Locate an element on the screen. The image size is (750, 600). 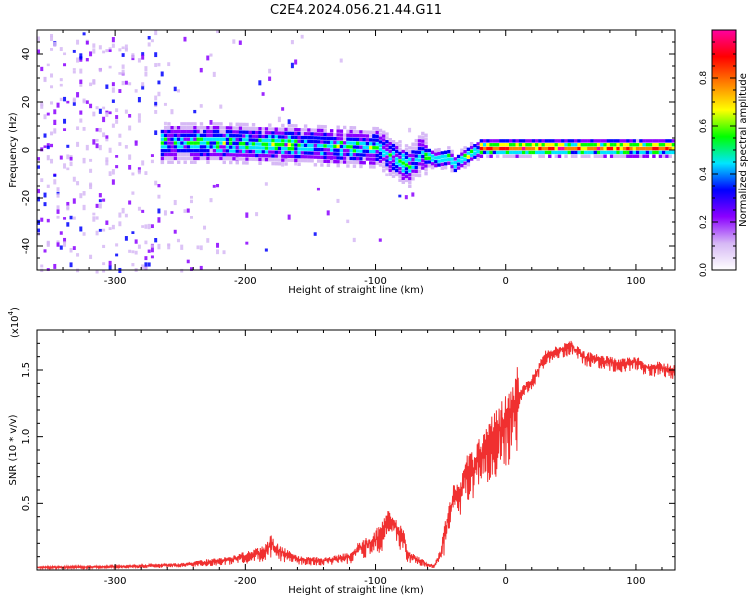
snr-scale-exponent: 4 is located at coordinates (11, 312).